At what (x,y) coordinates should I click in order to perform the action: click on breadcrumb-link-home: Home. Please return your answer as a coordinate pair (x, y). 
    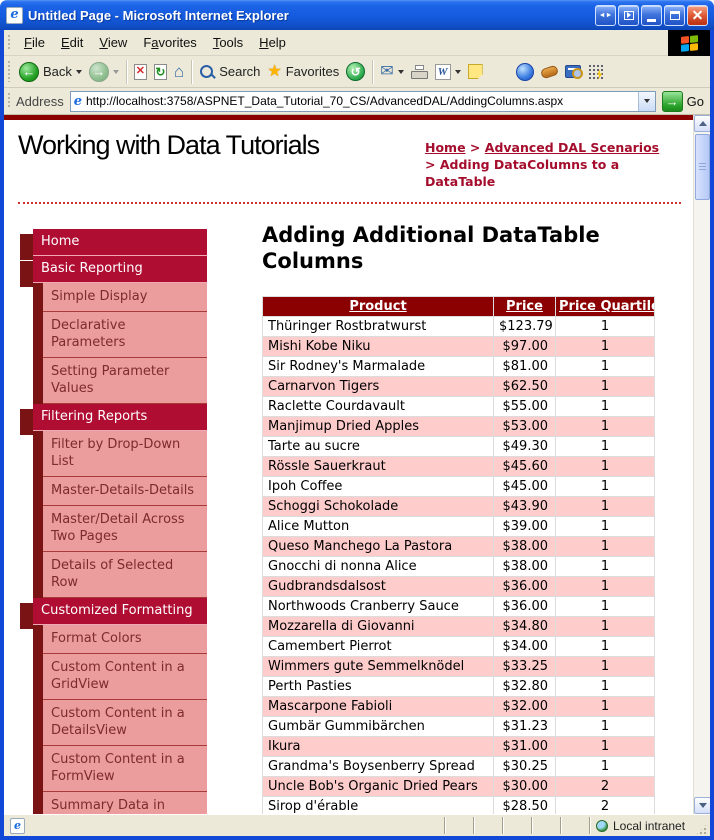
    Looking at the image, I should click on (445, 147).